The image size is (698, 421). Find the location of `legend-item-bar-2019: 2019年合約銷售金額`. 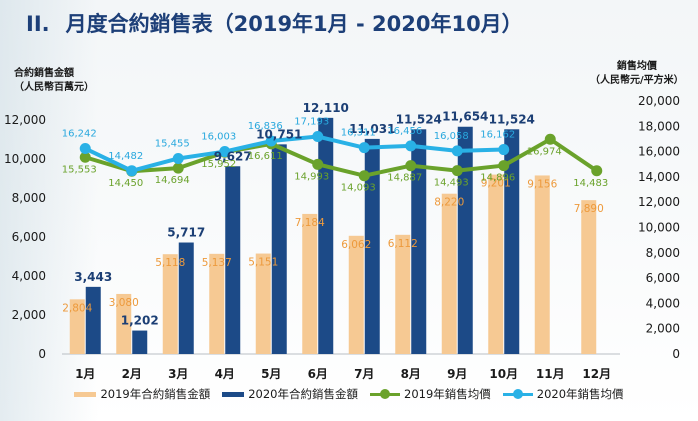

legend-item-bar-2019: 2019年合約銷售金額 is located at coordinates (142, 394).